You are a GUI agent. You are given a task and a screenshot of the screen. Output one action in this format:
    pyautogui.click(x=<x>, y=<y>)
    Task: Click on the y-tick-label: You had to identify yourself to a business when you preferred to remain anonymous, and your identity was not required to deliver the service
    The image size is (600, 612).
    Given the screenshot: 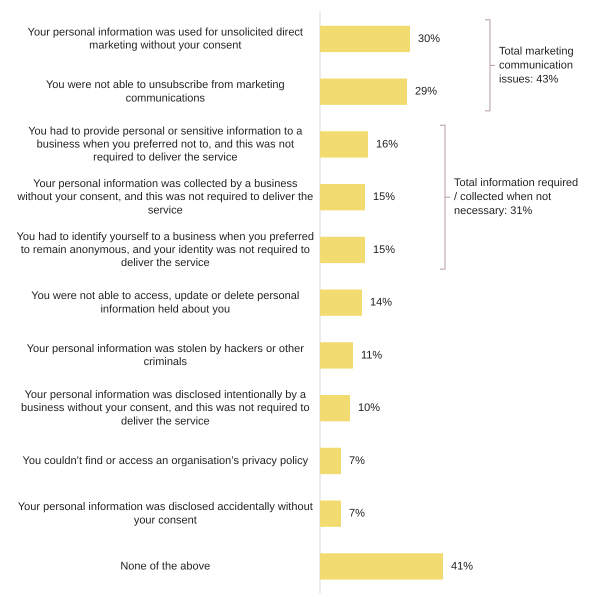 What is the action you would take?
    pyautogui.click(x=165, y=250)
    